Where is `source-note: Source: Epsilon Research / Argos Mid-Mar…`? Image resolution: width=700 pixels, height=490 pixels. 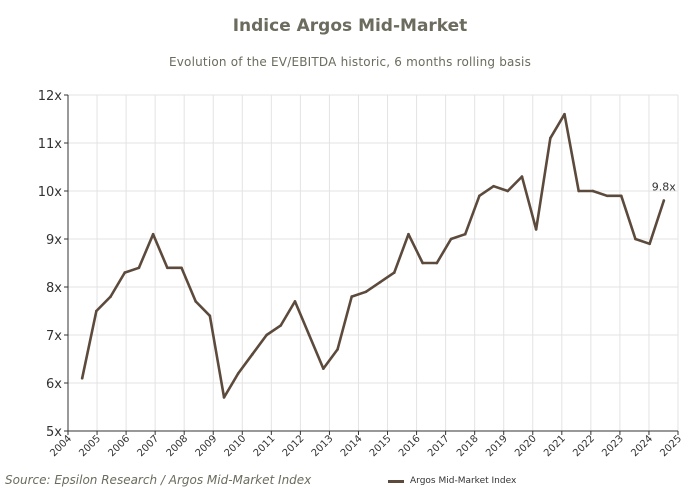
source-note: Source: Epsilon Research / Argos Mid-Mar… is located at coordinates (158, 480).